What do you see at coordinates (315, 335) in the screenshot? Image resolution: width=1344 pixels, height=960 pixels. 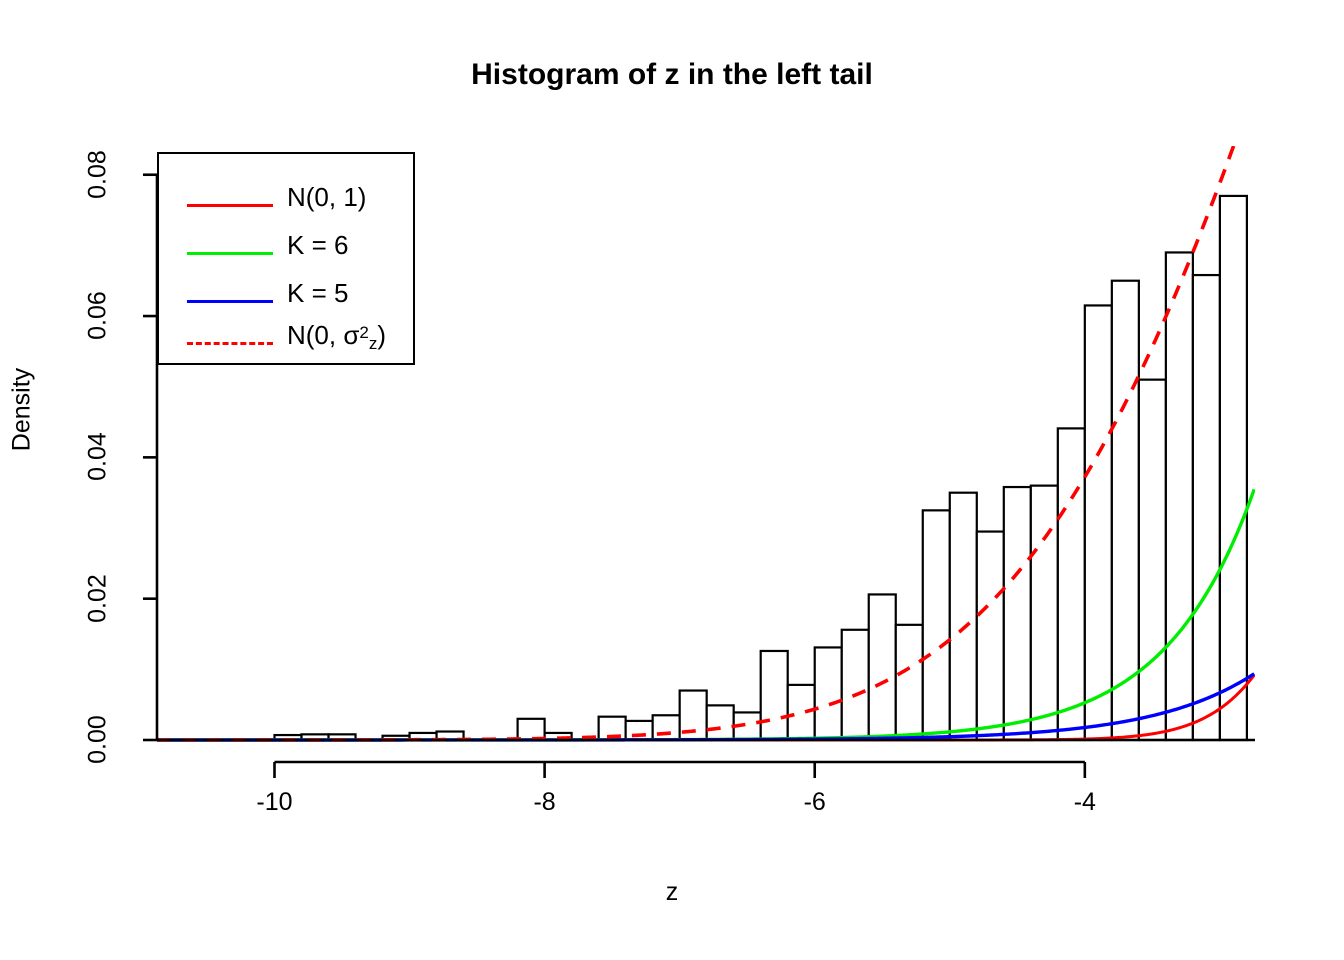 I see `legend-label-prefix: N(0,` at bounding box center [315, 335].